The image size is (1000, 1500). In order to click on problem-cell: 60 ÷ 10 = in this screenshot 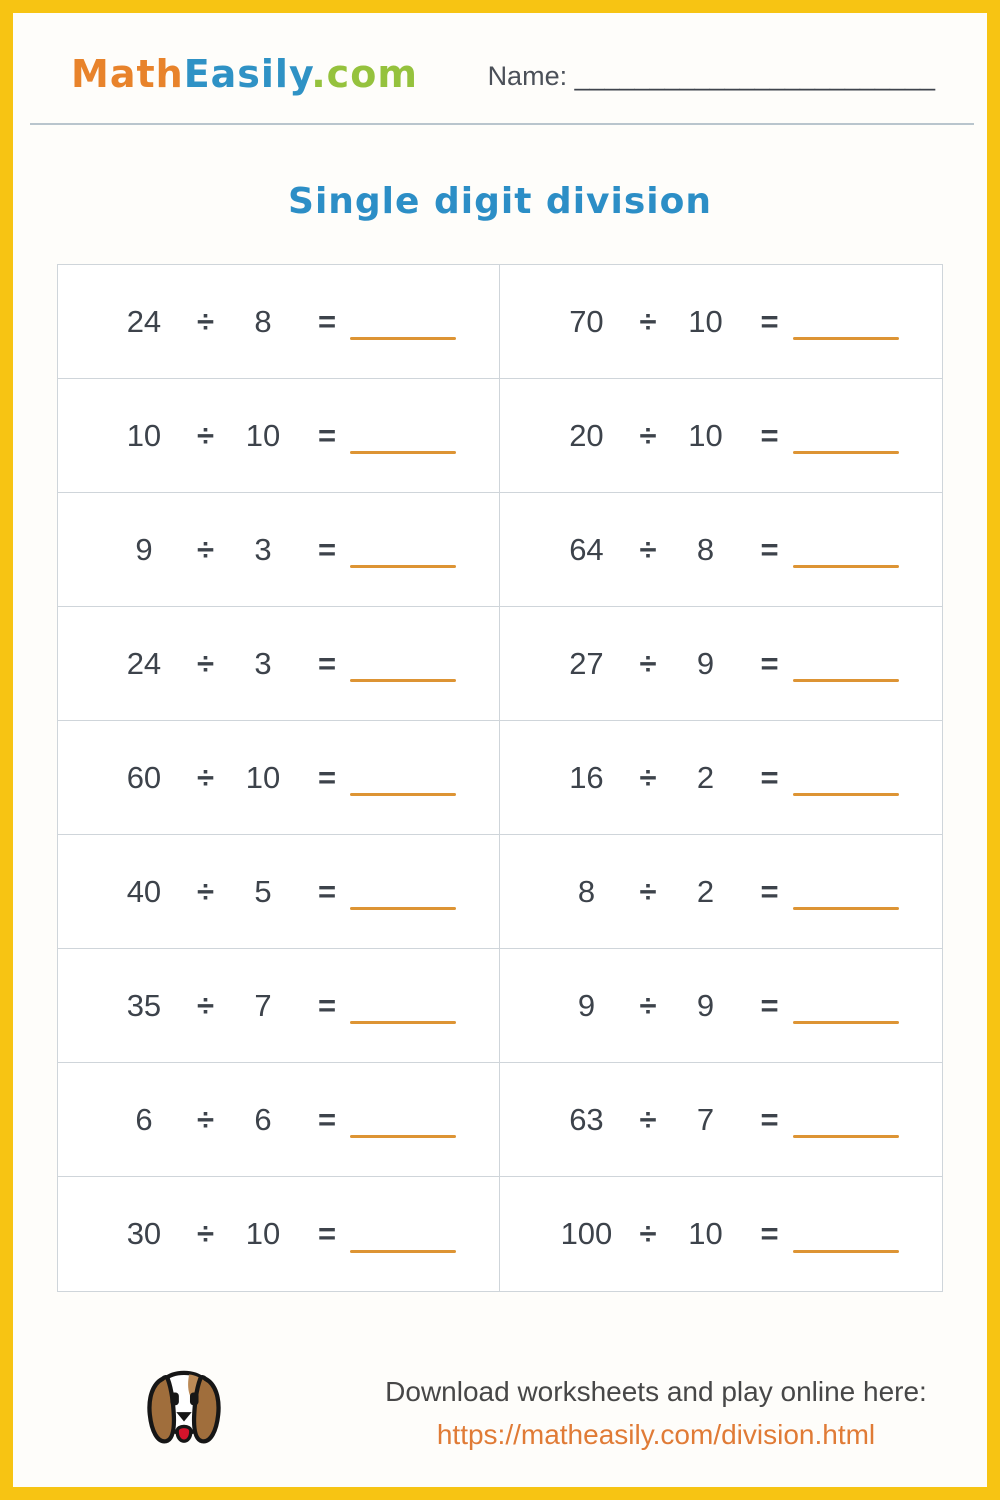, I will do `click(279, 778)`.